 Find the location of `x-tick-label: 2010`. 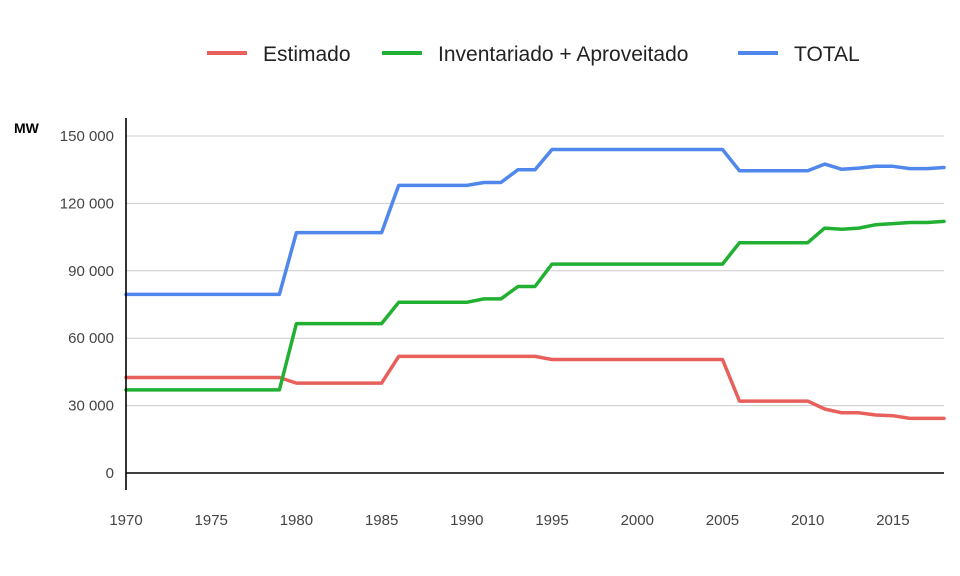

x-tick-label: 2010 is located at coordinates (807, 520).